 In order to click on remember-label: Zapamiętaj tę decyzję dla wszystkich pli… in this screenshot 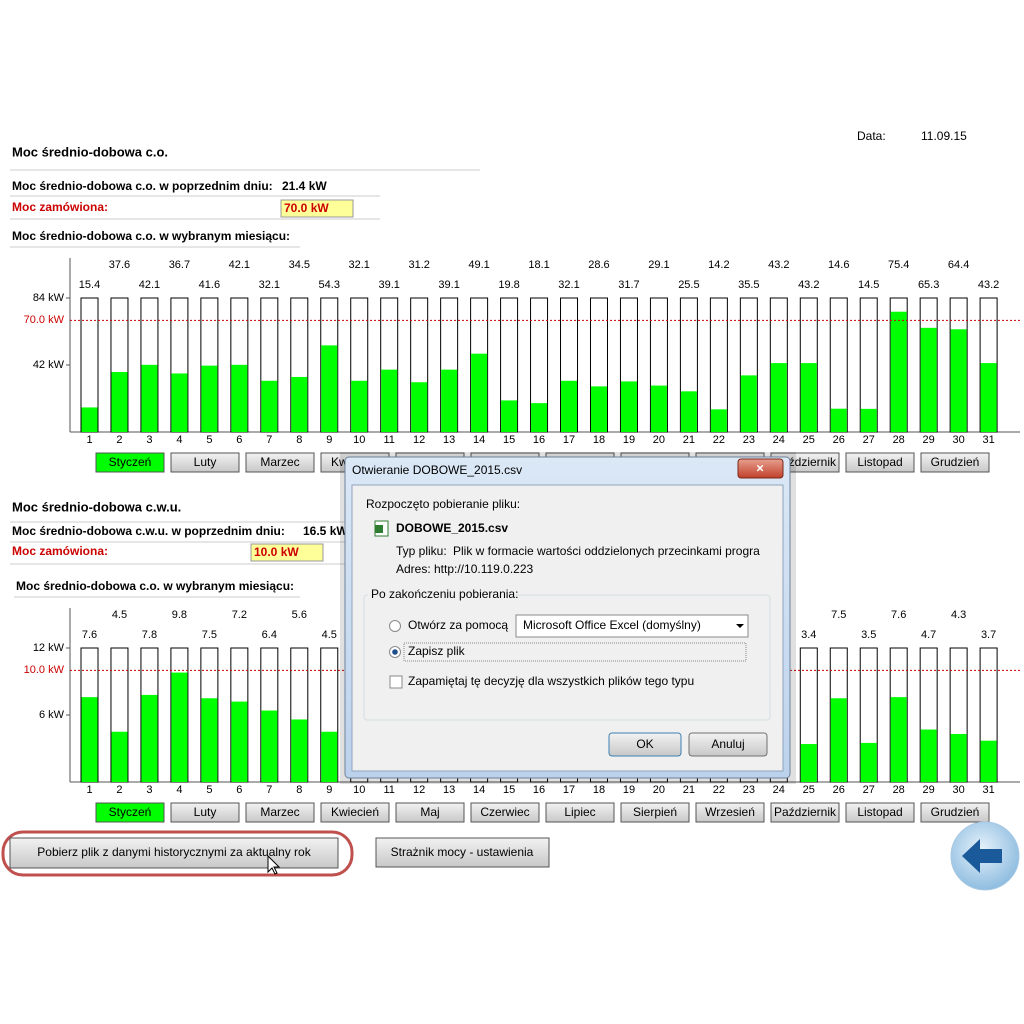, I will do `click(551, 681)`.